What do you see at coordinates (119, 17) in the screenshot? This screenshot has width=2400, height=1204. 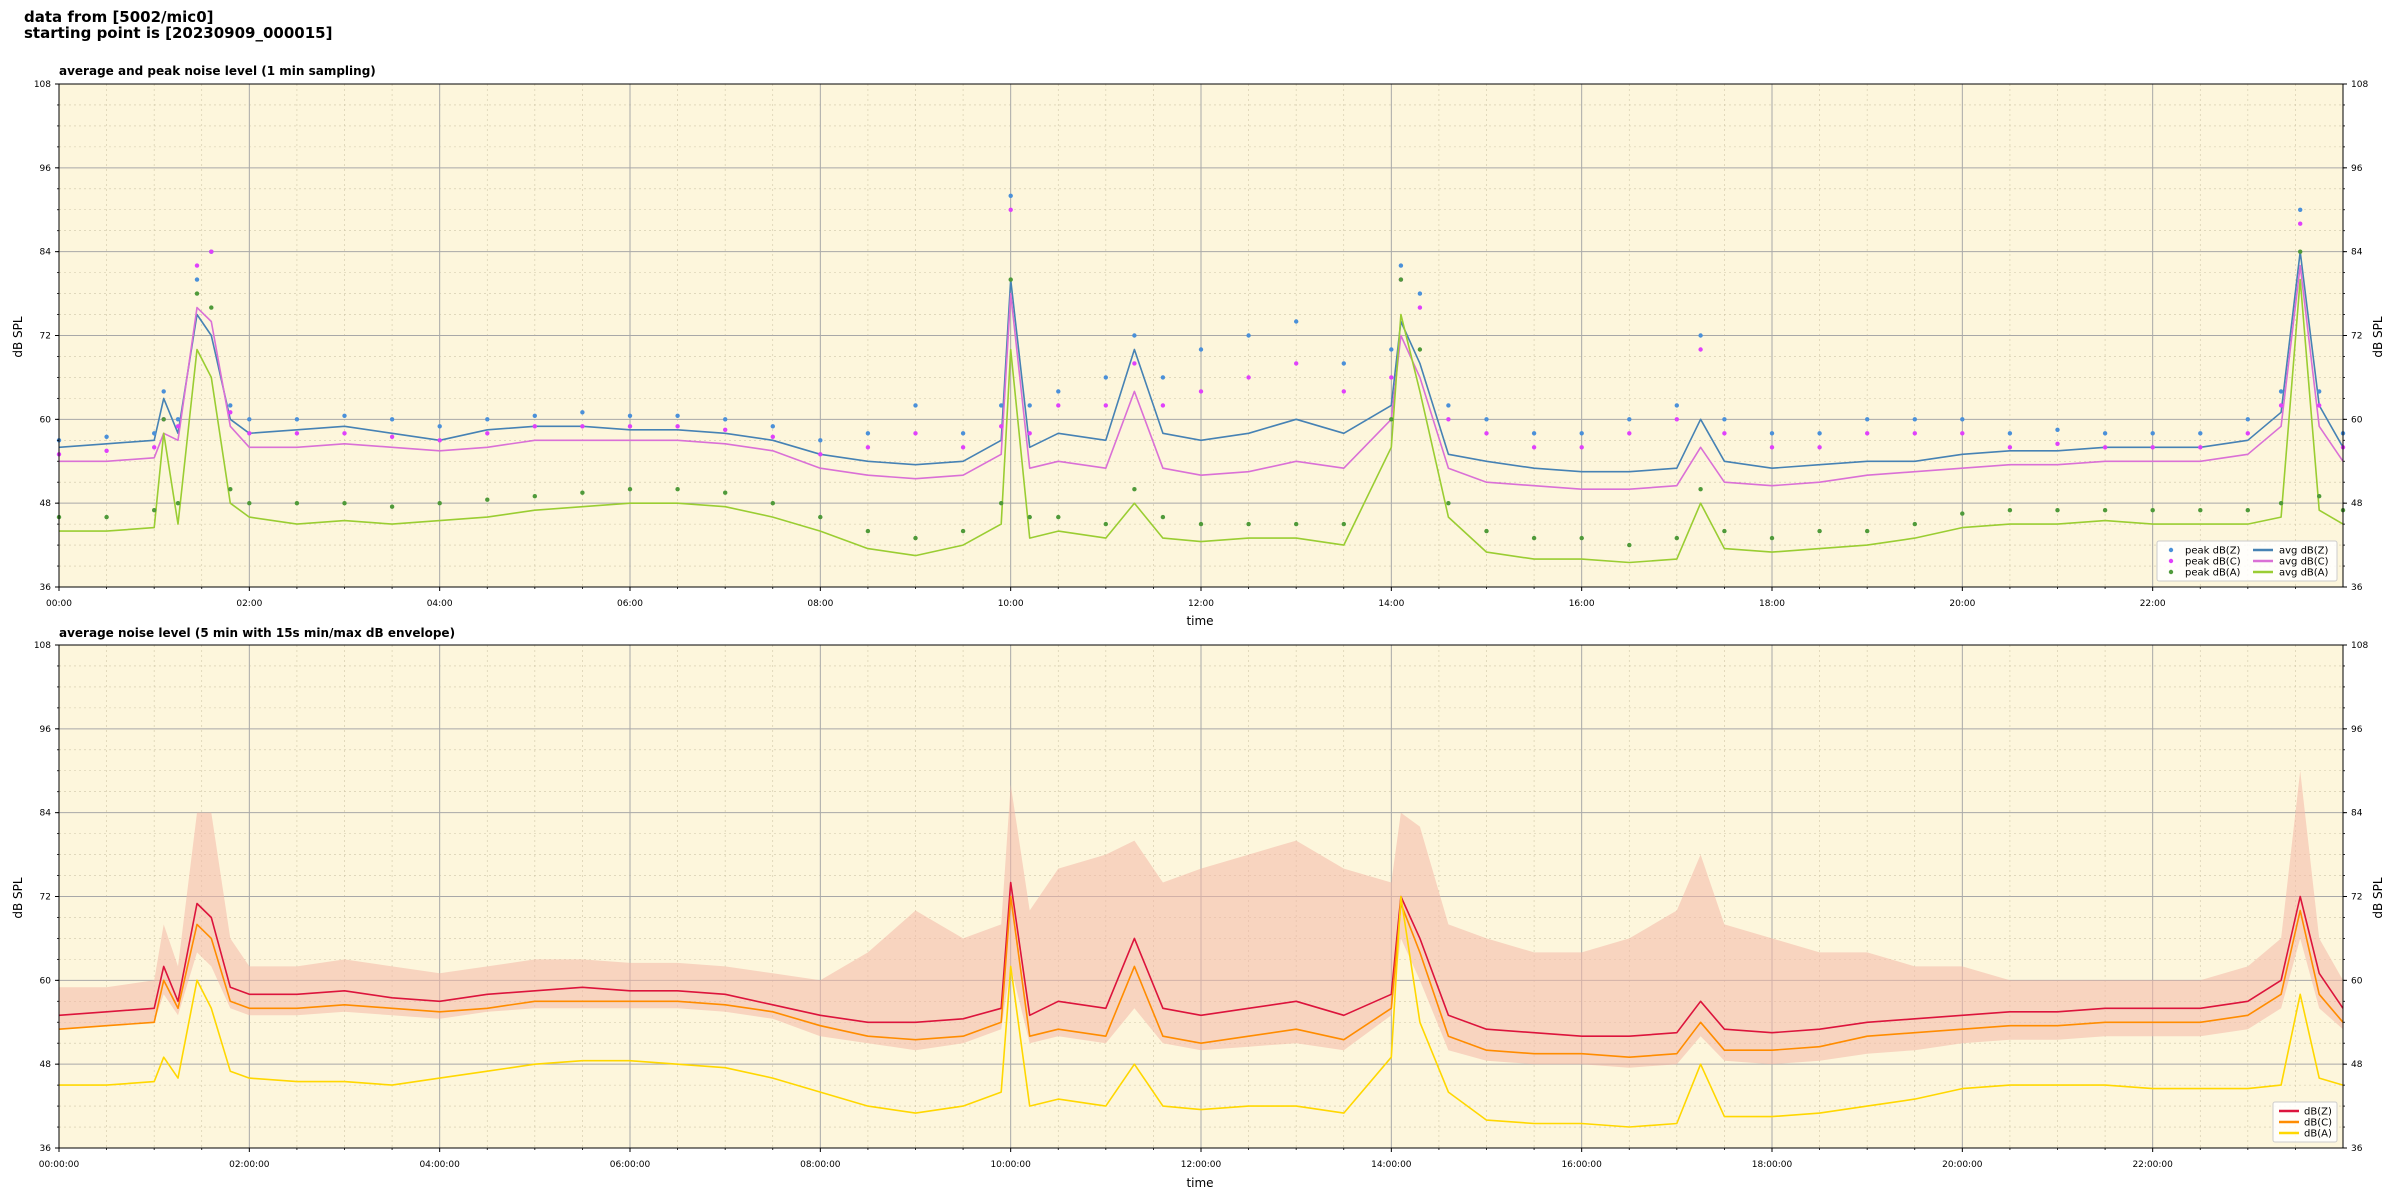 I see `figure-header-line1: data from [5002/mic0]` at bounding box center [119, 17].